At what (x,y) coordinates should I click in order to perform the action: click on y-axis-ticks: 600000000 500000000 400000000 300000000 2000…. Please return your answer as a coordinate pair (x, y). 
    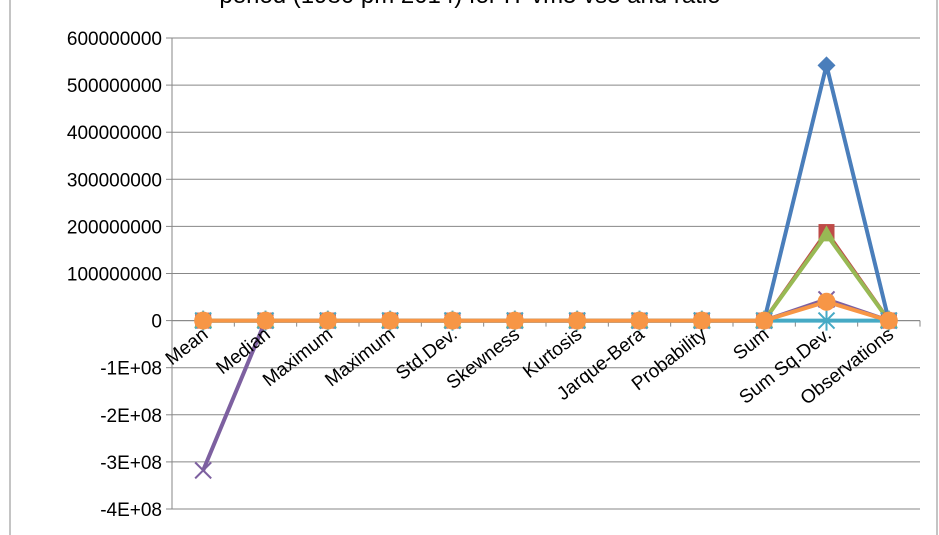
    Looking at the image, I should click on (119, 275).